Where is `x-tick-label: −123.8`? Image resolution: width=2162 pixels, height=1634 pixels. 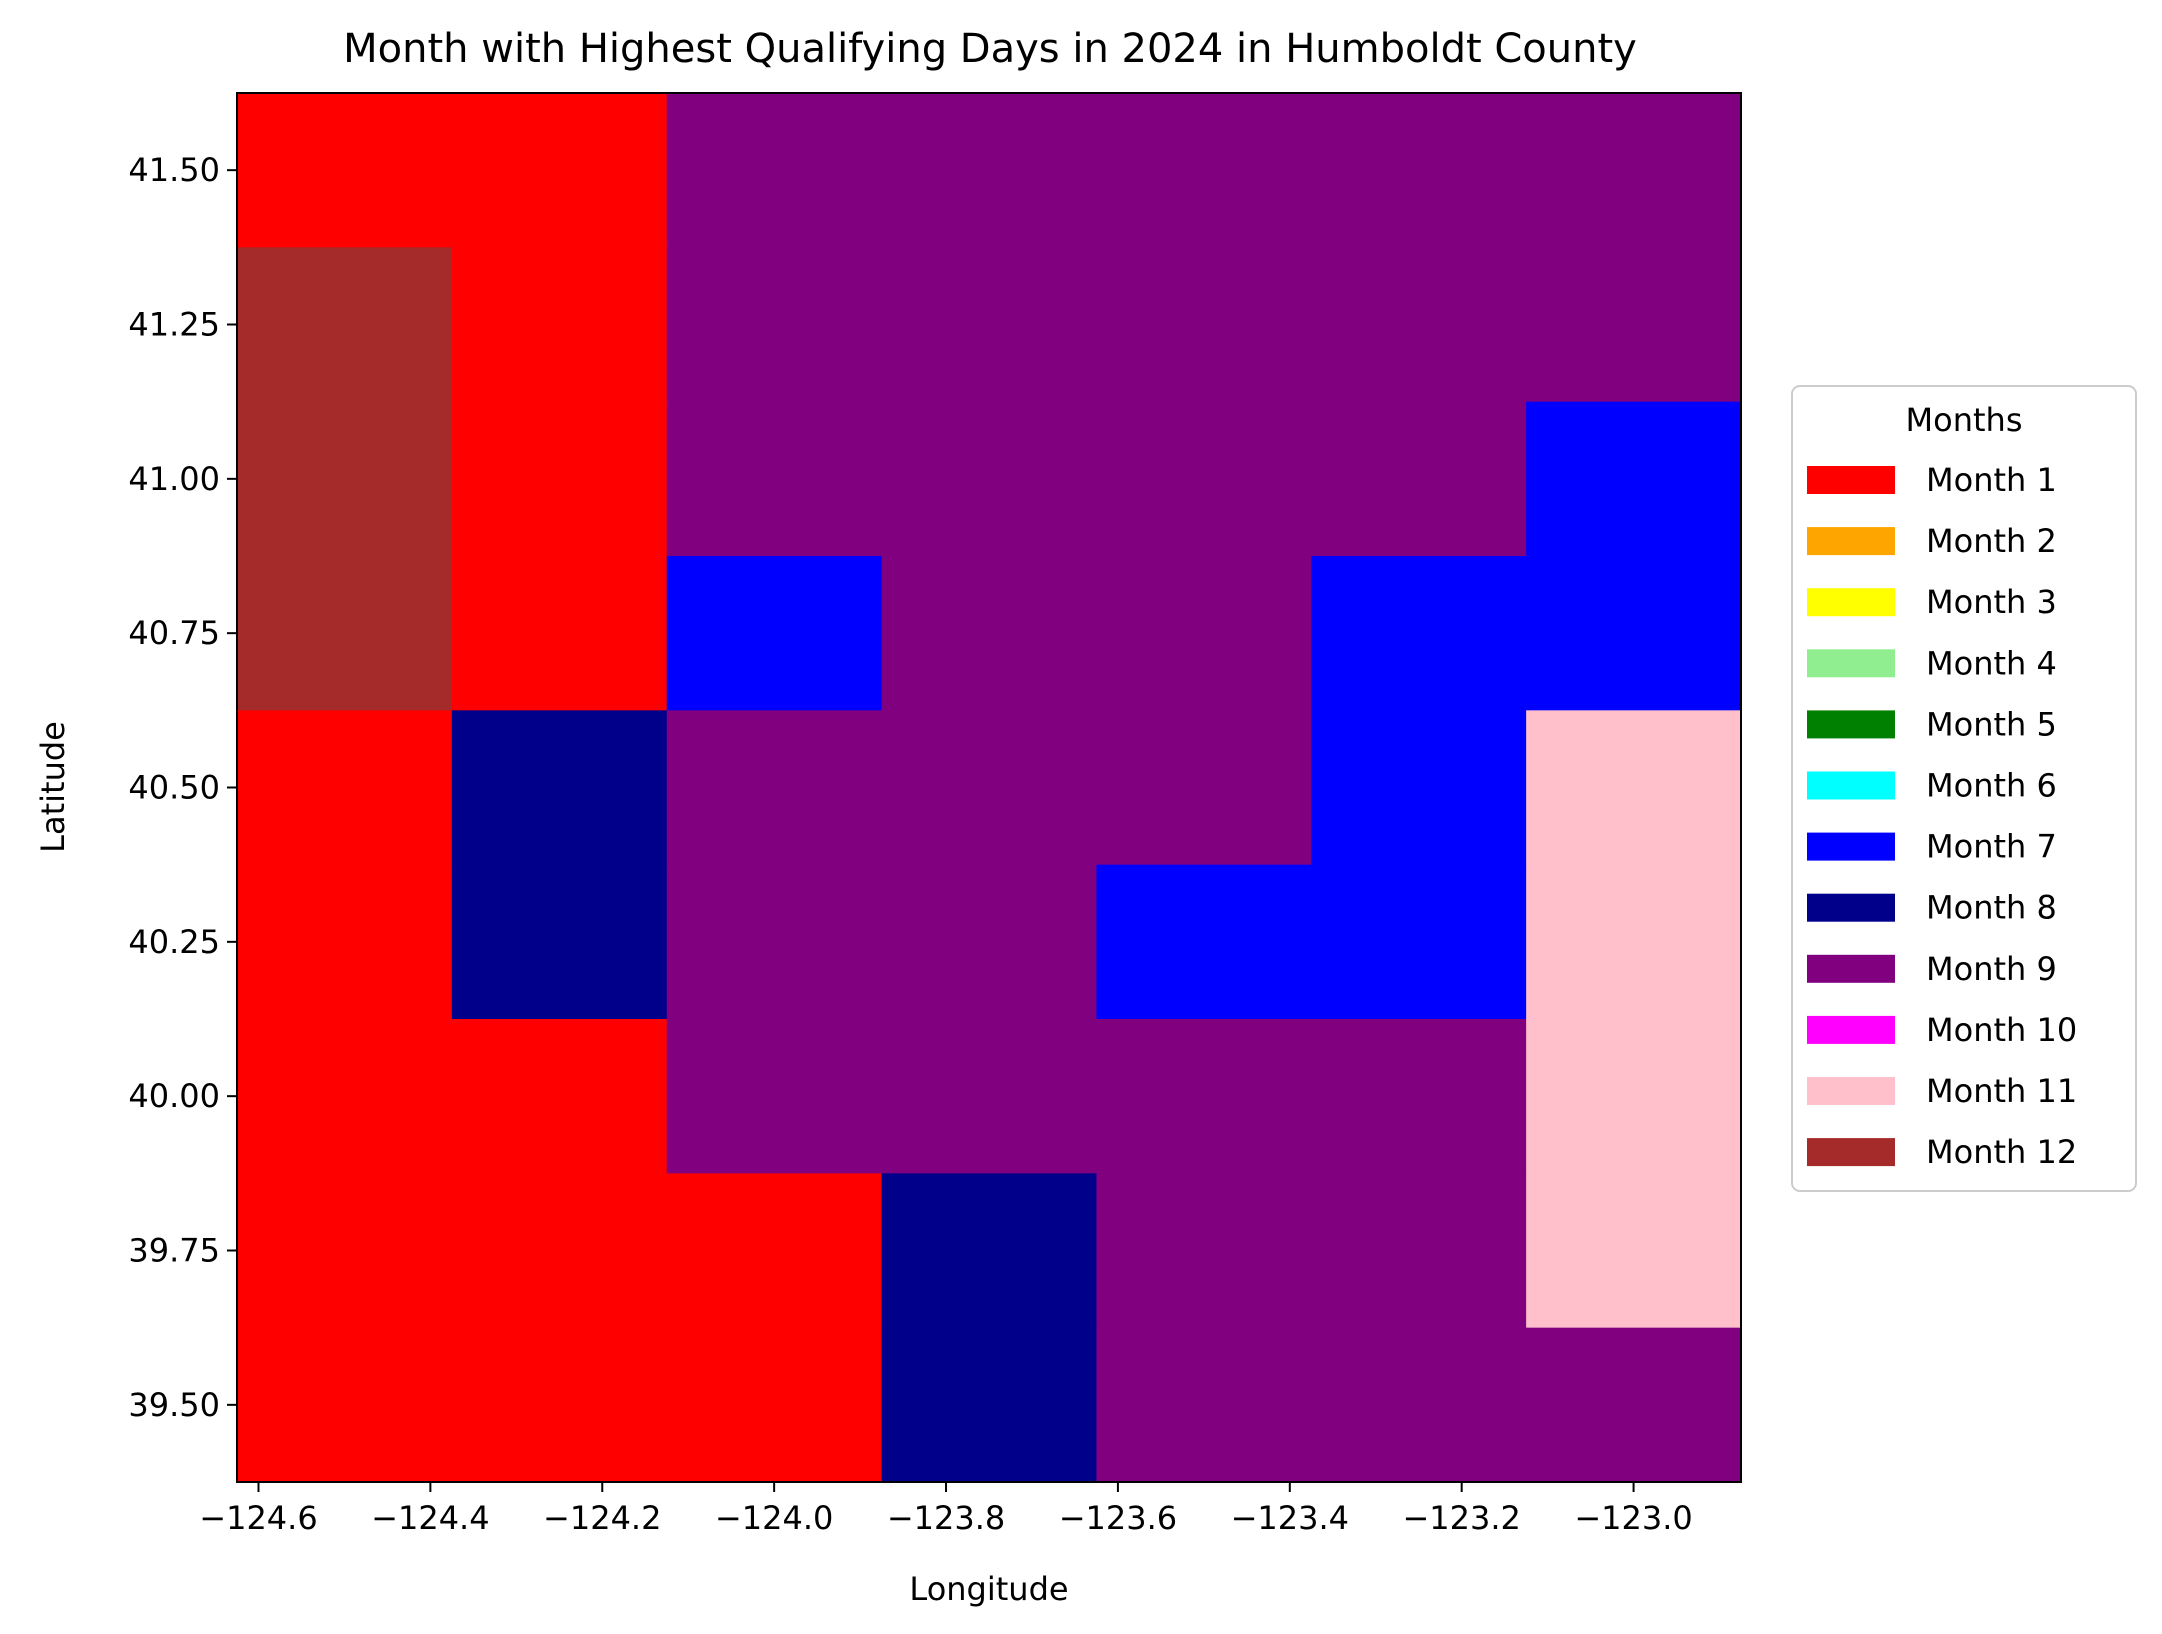 x-tick-label: −123.8 is located at coordinates (946, 1518).